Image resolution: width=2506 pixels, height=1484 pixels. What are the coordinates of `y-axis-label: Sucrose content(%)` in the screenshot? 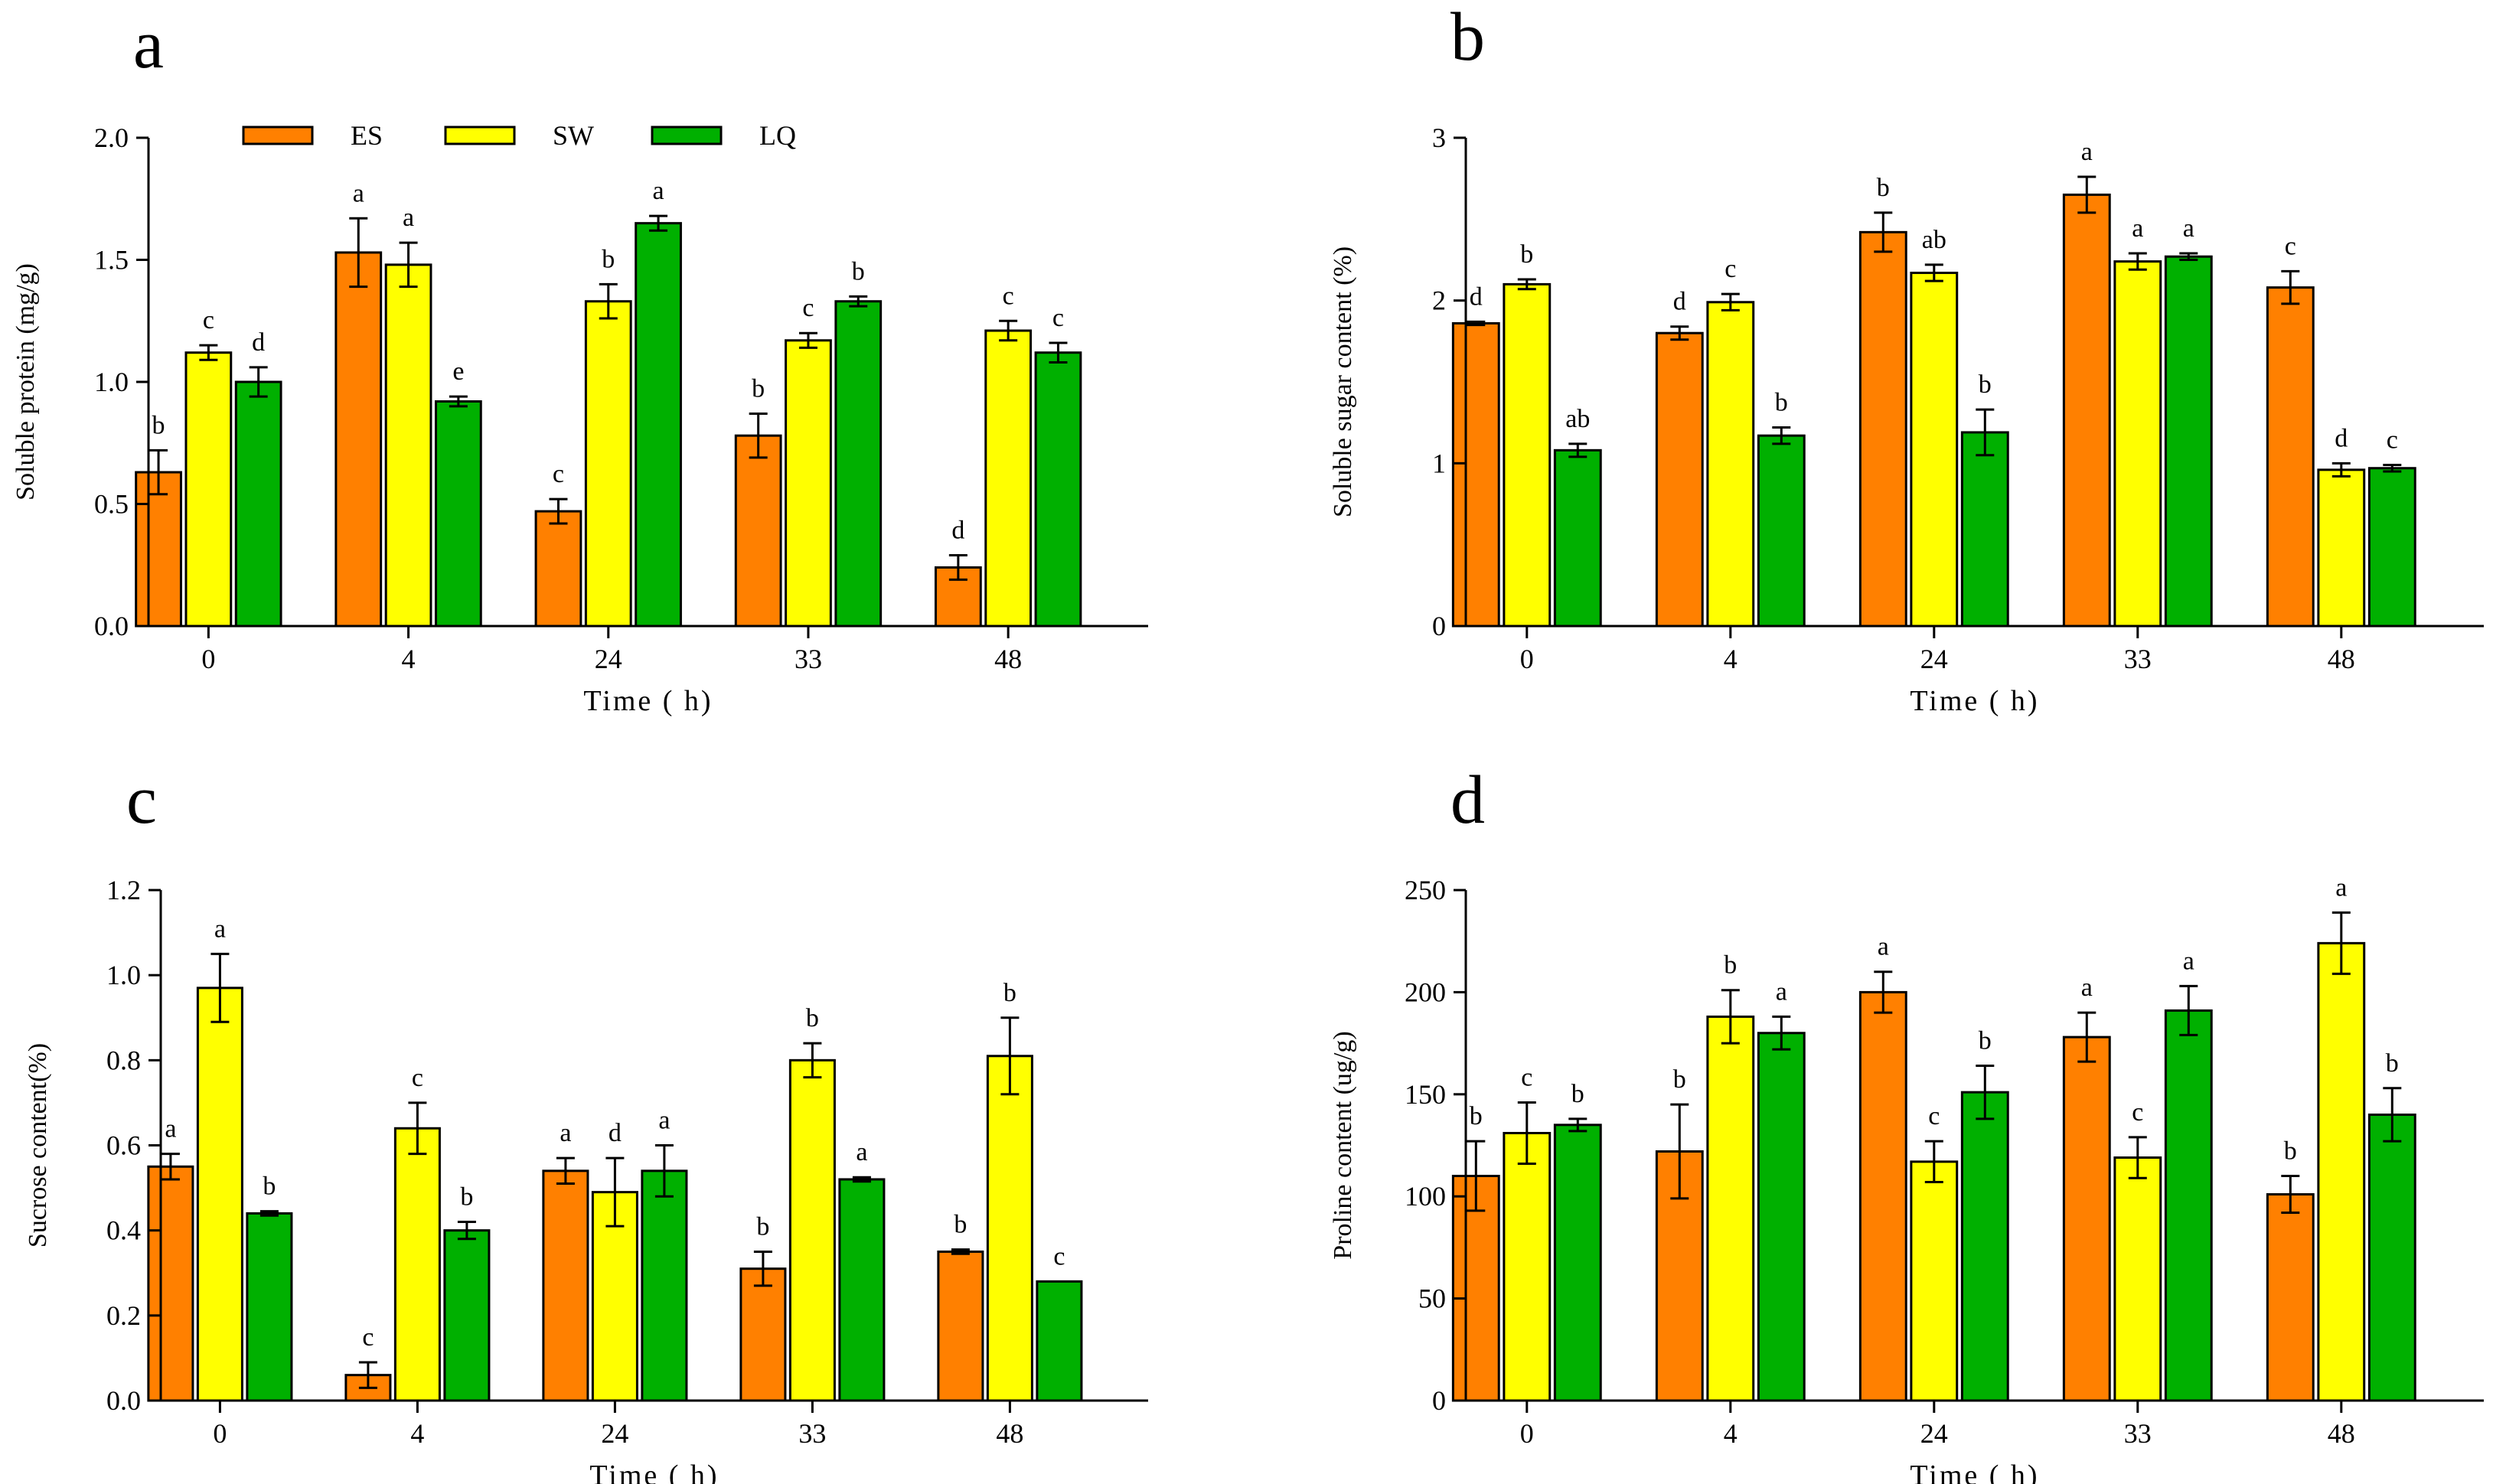 It's located at (38, 1145).